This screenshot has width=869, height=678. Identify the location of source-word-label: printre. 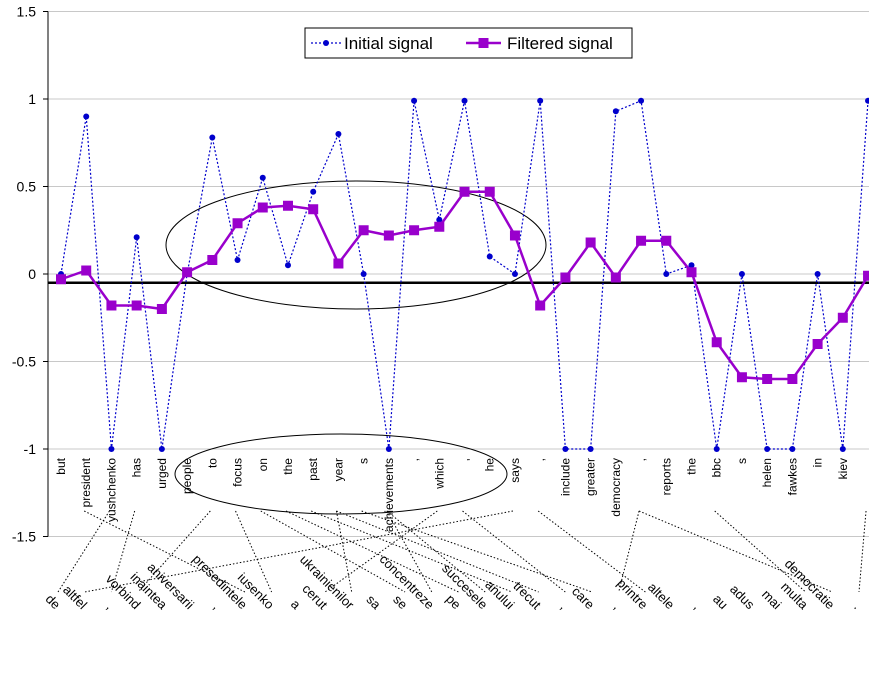
(632, 593).